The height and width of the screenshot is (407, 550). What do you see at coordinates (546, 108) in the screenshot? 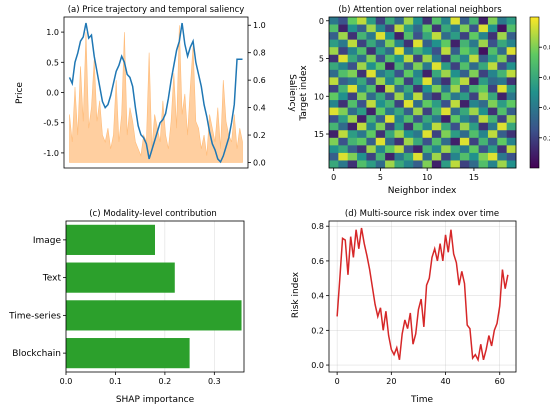
I see `colorbar-tick-label: 0.4` at bounding box center [546, 108].